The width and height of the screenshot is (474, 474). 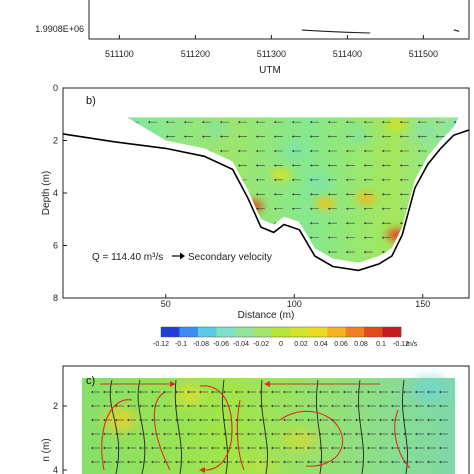 What do you see at coordinates (161, 344) in the screenshot?
I see `colorbar-tick-label: -0.12` at bounding box center [161, 344].